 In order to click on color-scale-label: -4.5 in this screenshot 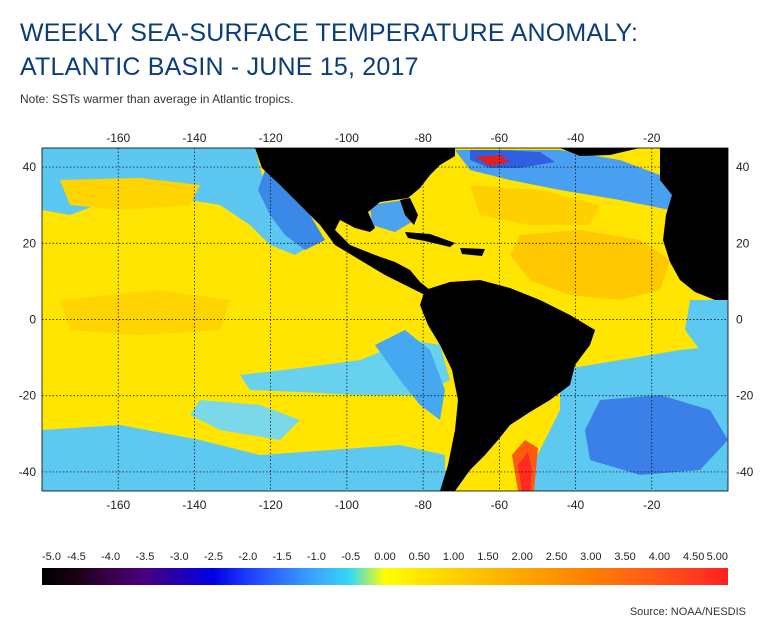, I will do `click(76, 557)`.